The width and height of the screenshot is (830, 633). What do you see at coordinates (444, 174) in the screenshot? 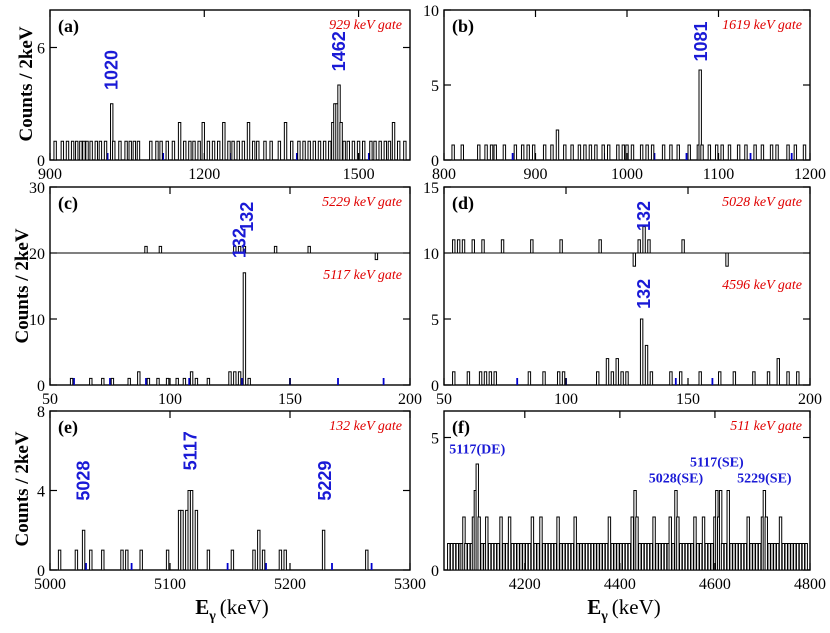
I see `x-tick-label: 800` at bounding box center [444, 174].